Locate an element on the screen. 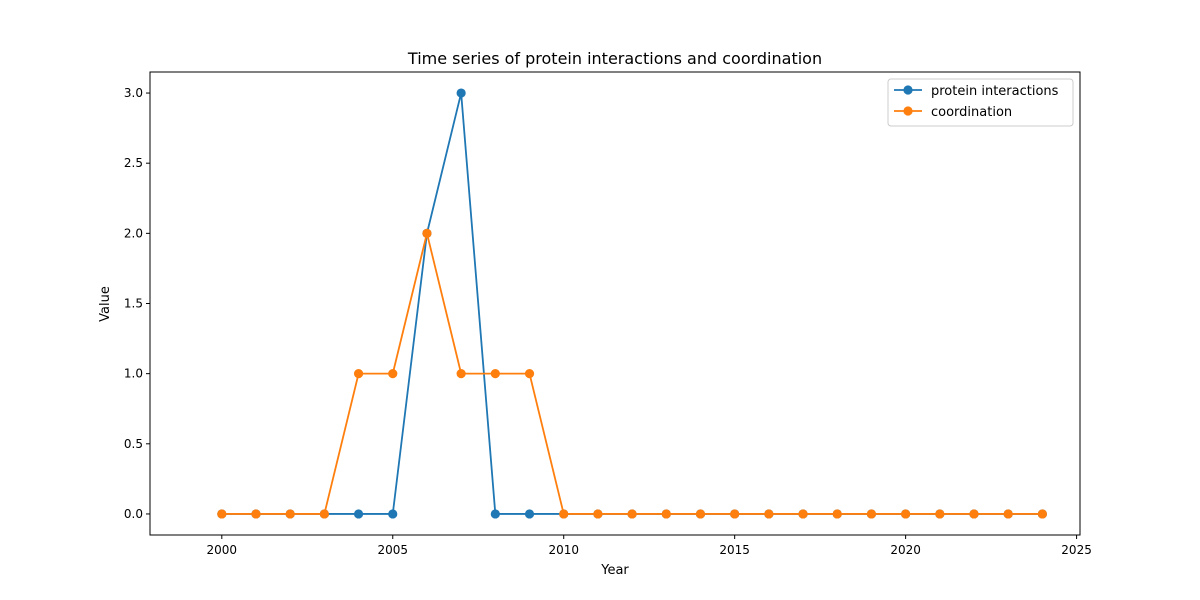 The image size is (1200, 600). y-axis-label: Value is located at coordinates (105, 304).